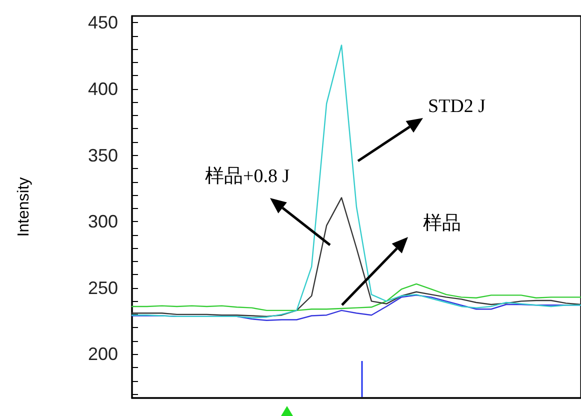 The width and height of the screenshot is (581, 416). Describe the element at coordinates (457, 107) in the screenshot. I see `annotation: STD2 J` at that location.